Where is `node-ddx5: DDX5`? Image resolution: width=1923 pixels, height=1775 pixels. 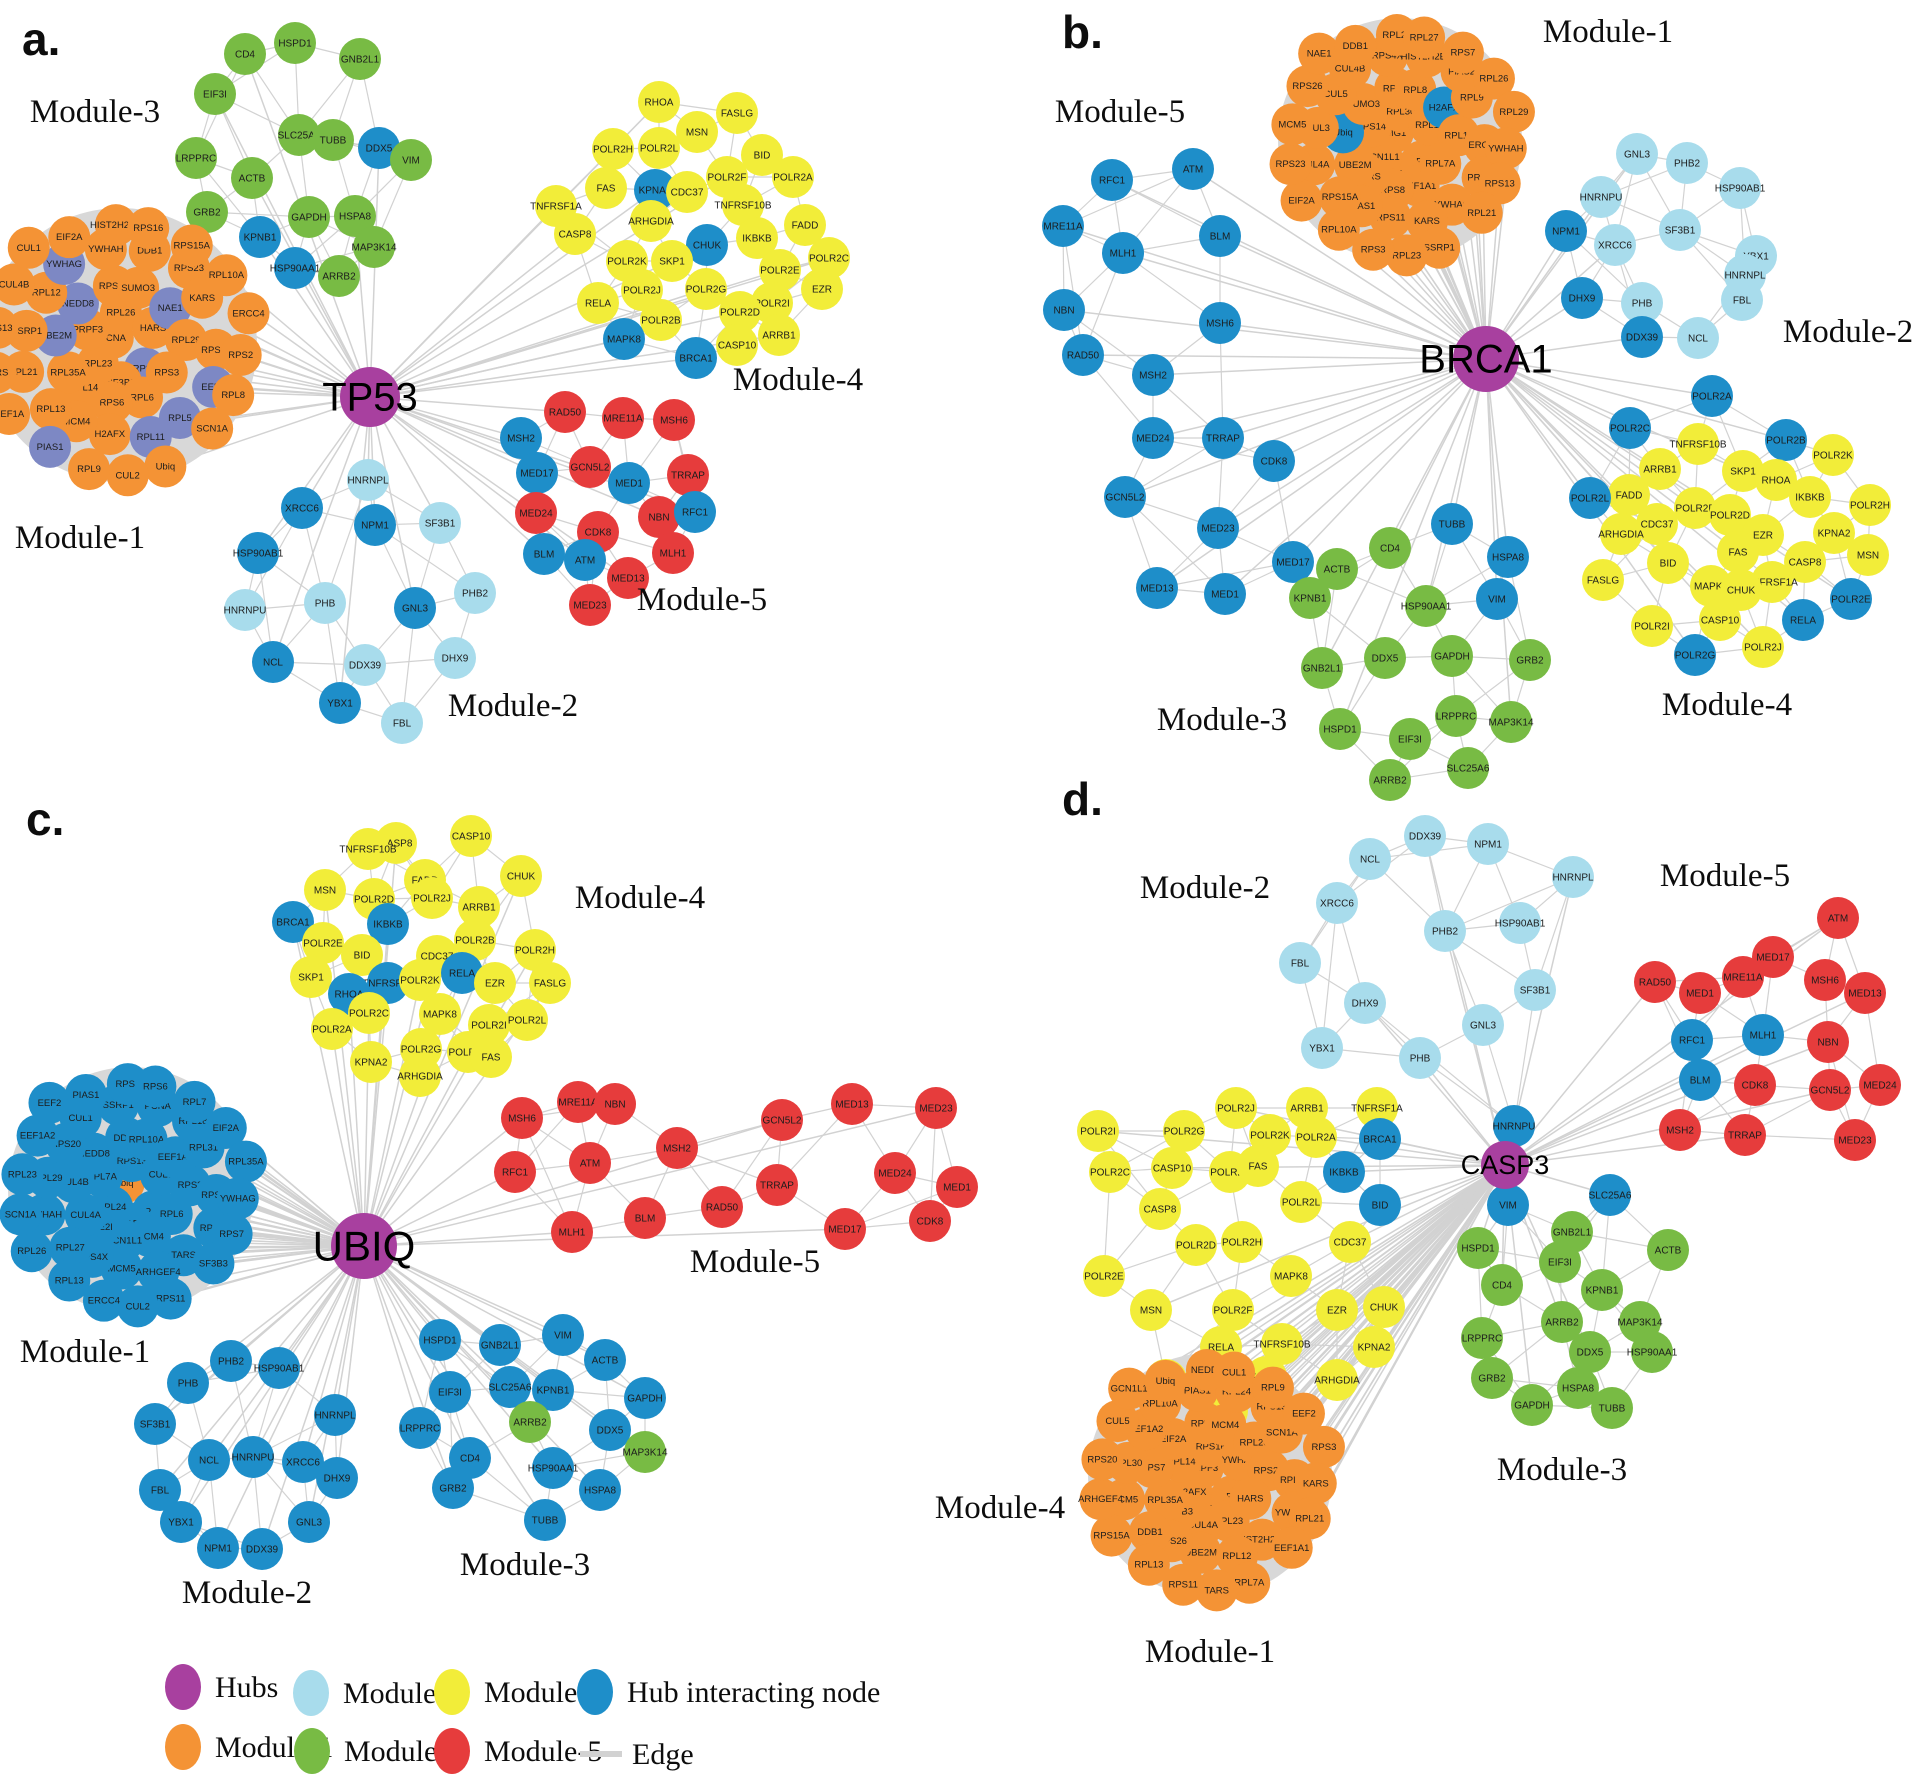 node-ddx5: DDX5 is located at coordinates (1590, 1352).